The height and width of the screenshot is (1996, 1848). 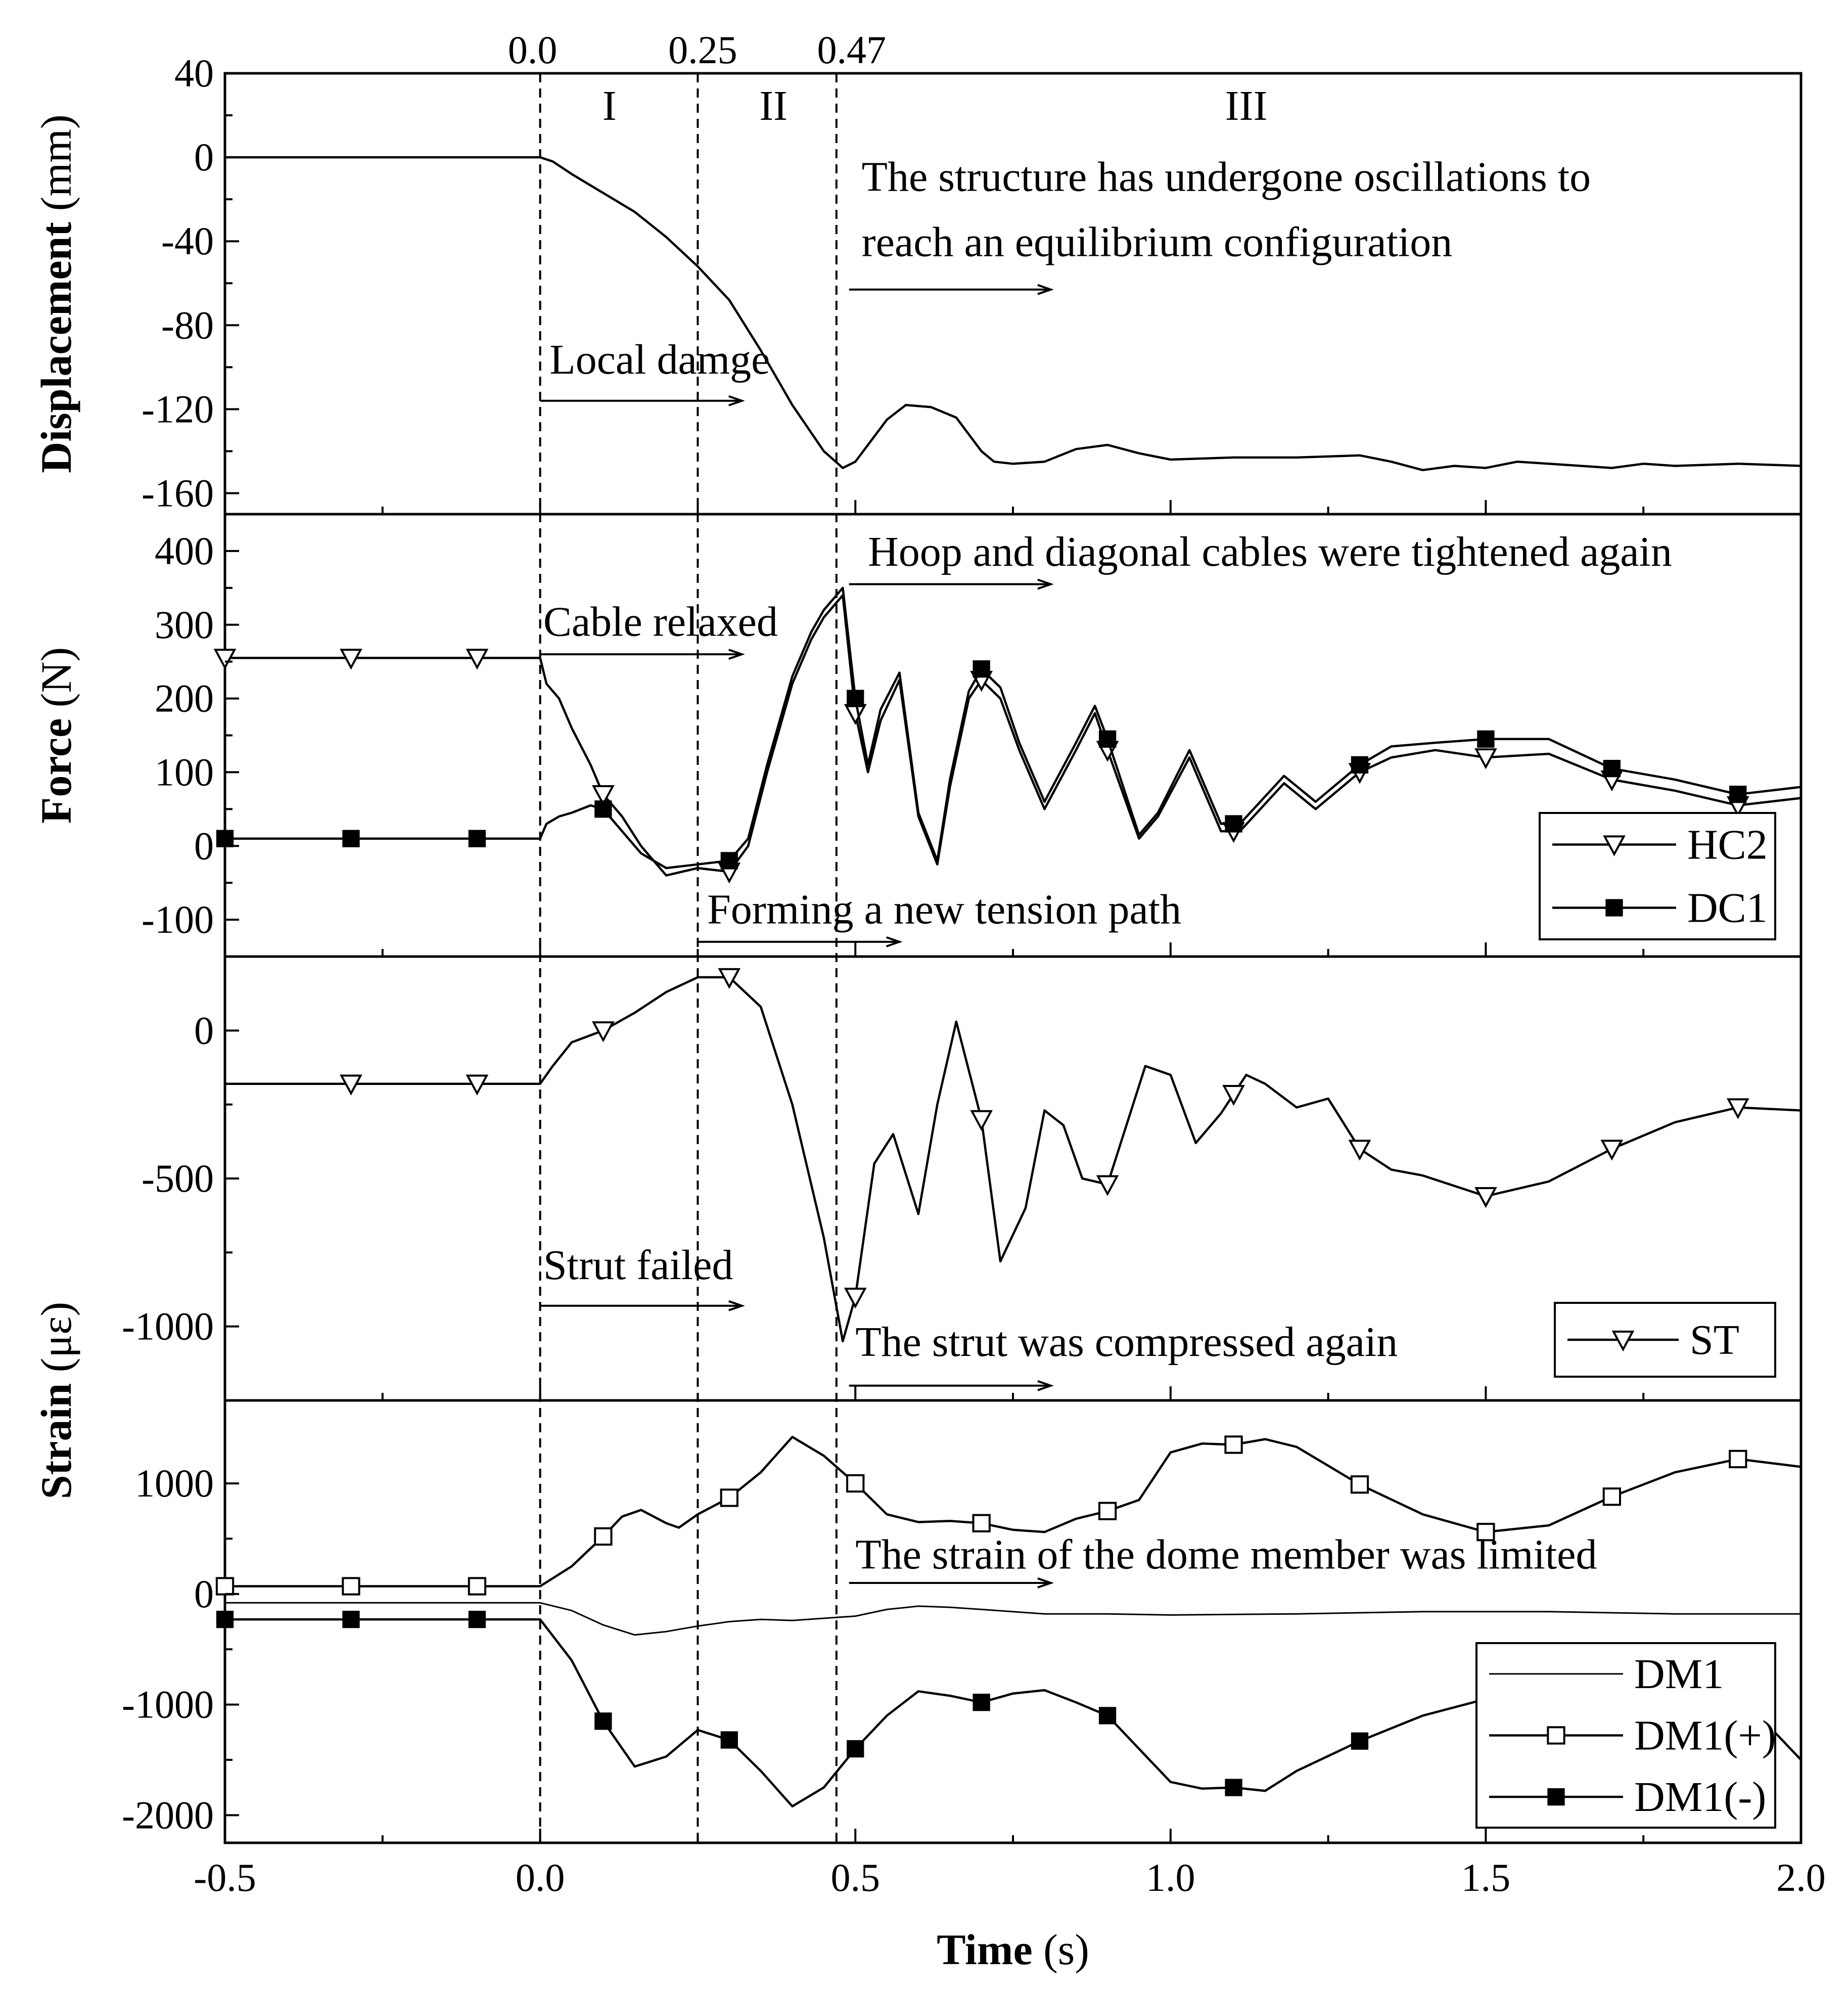 I want to click on x-tick-label: 0.5, so click(x=855, y=1877).